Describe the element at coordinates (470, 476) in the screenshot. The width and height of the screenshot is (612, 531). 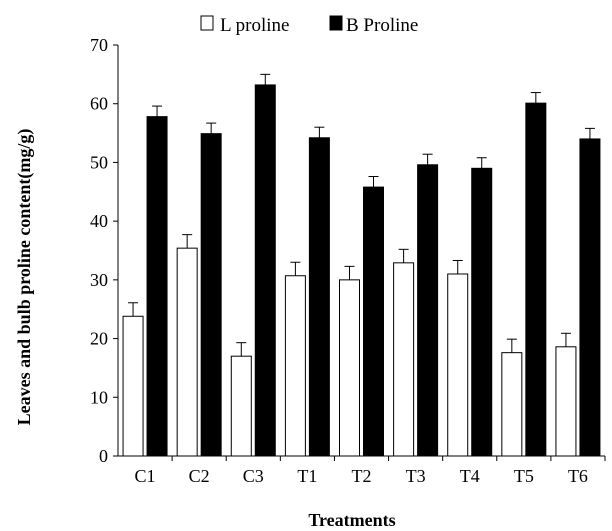
I see `x-tick-label: T4` at that location.